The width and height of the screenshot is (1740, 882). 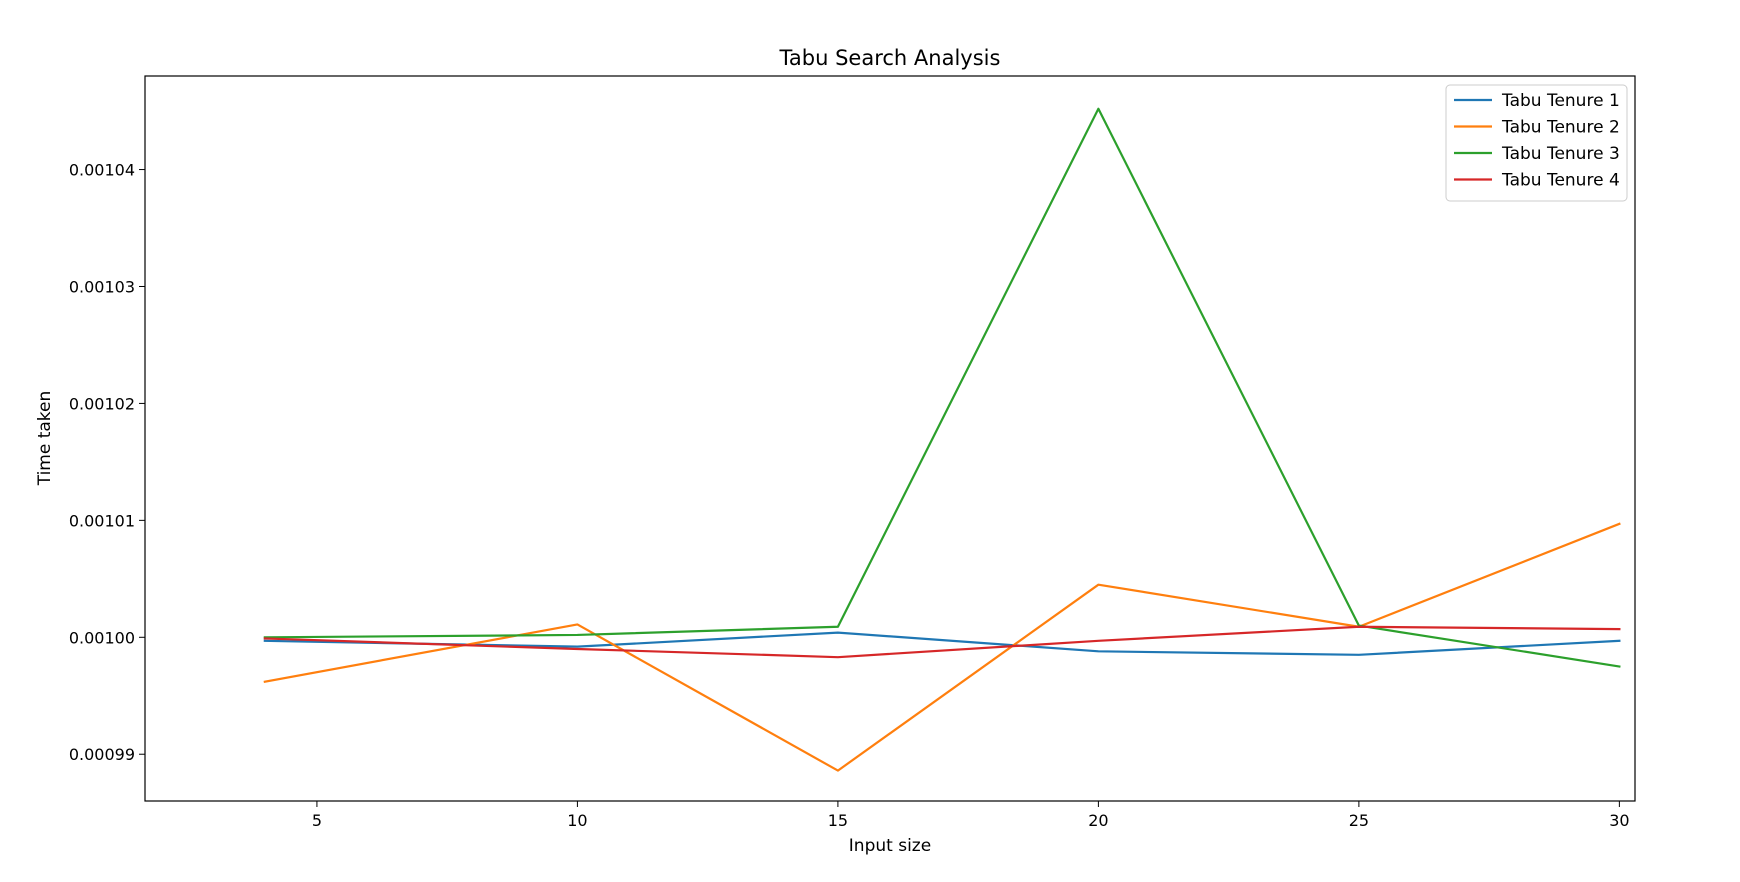 What do you see at coordinates (1560, 154) in the screenshot?
I see `legend-label: Tabu Tenure 3` at bounding box center [1560, 154].